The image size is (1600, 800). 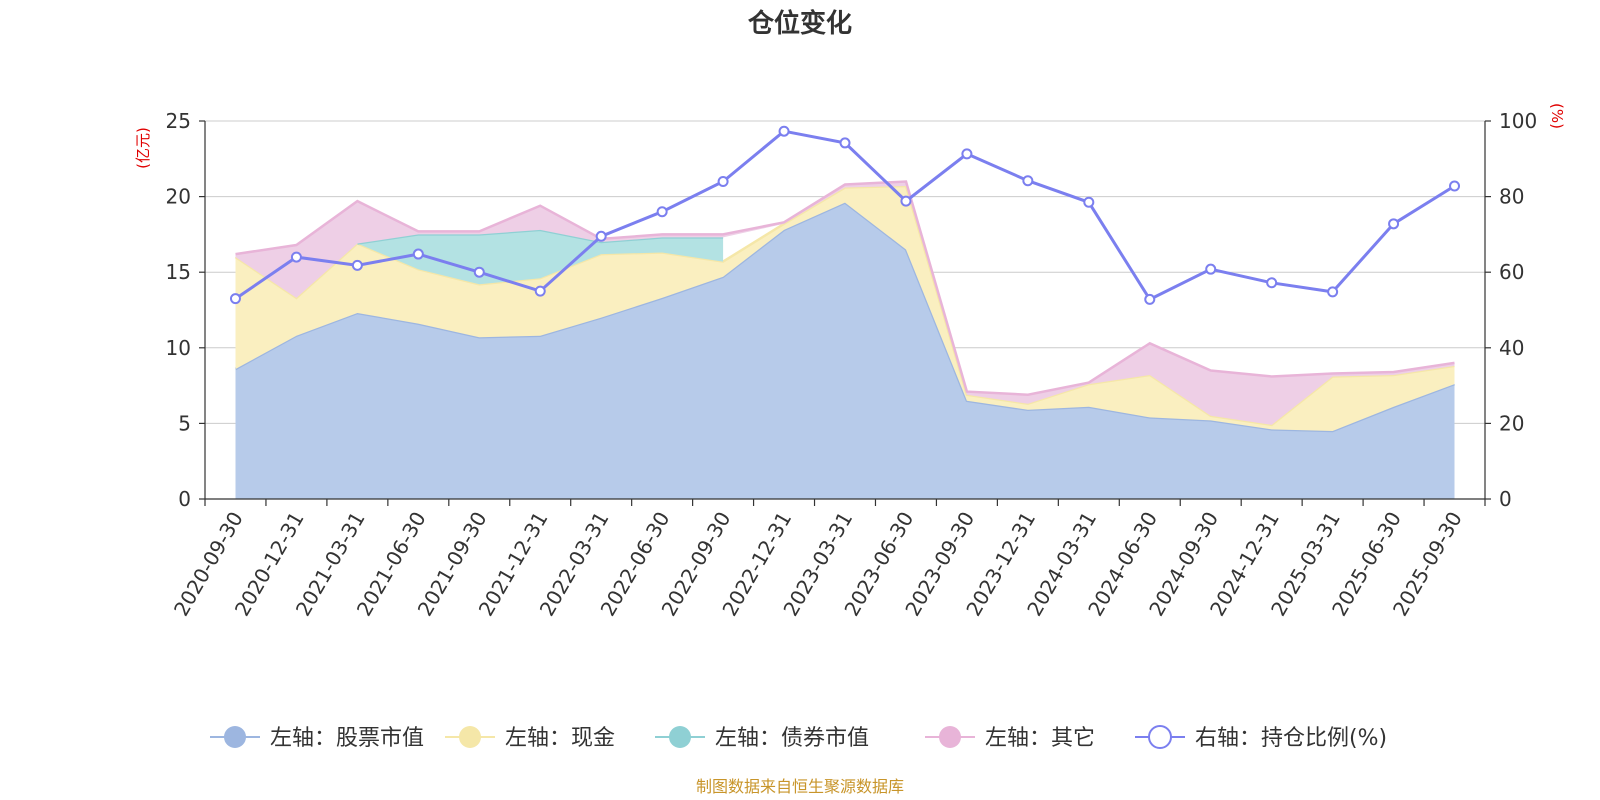 I want to click on legend-item-2: 左轴：债券市值, so click(x=762, y=738).